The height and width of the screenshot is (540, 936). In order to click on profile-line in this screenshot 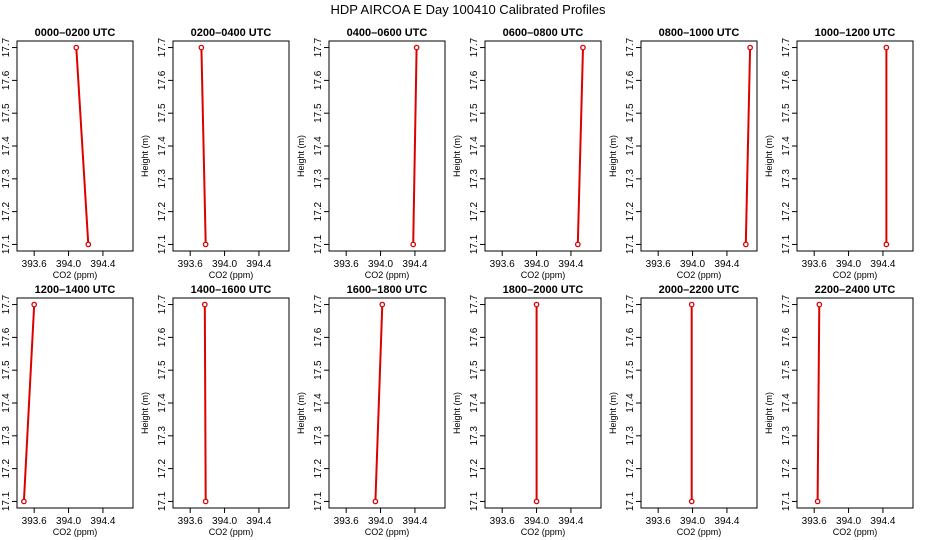, I will do `click(205, 403)`.